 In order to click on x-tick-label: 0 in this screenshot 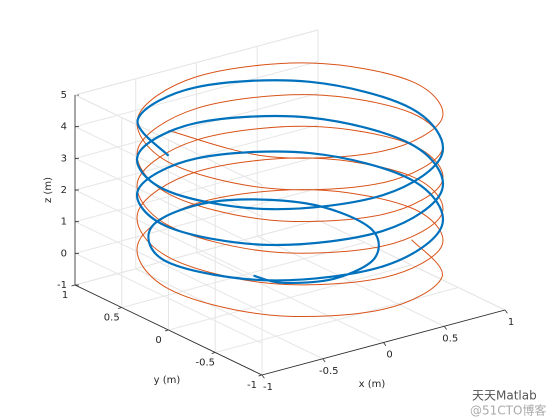, I will do `click(389, 355)`.